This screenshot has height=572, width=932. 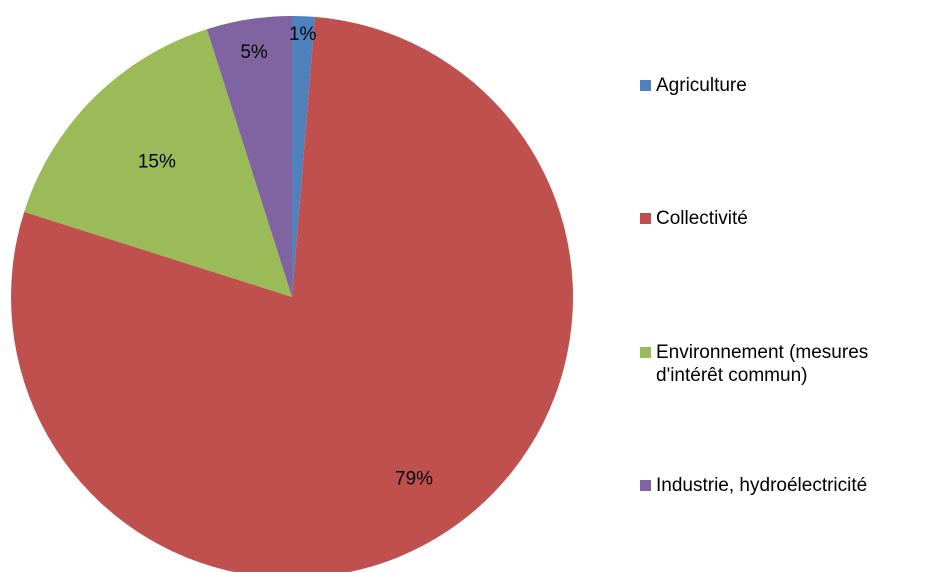 I want to click on legend-item-agriculture: Agriculture, so click(x=693, y=85).